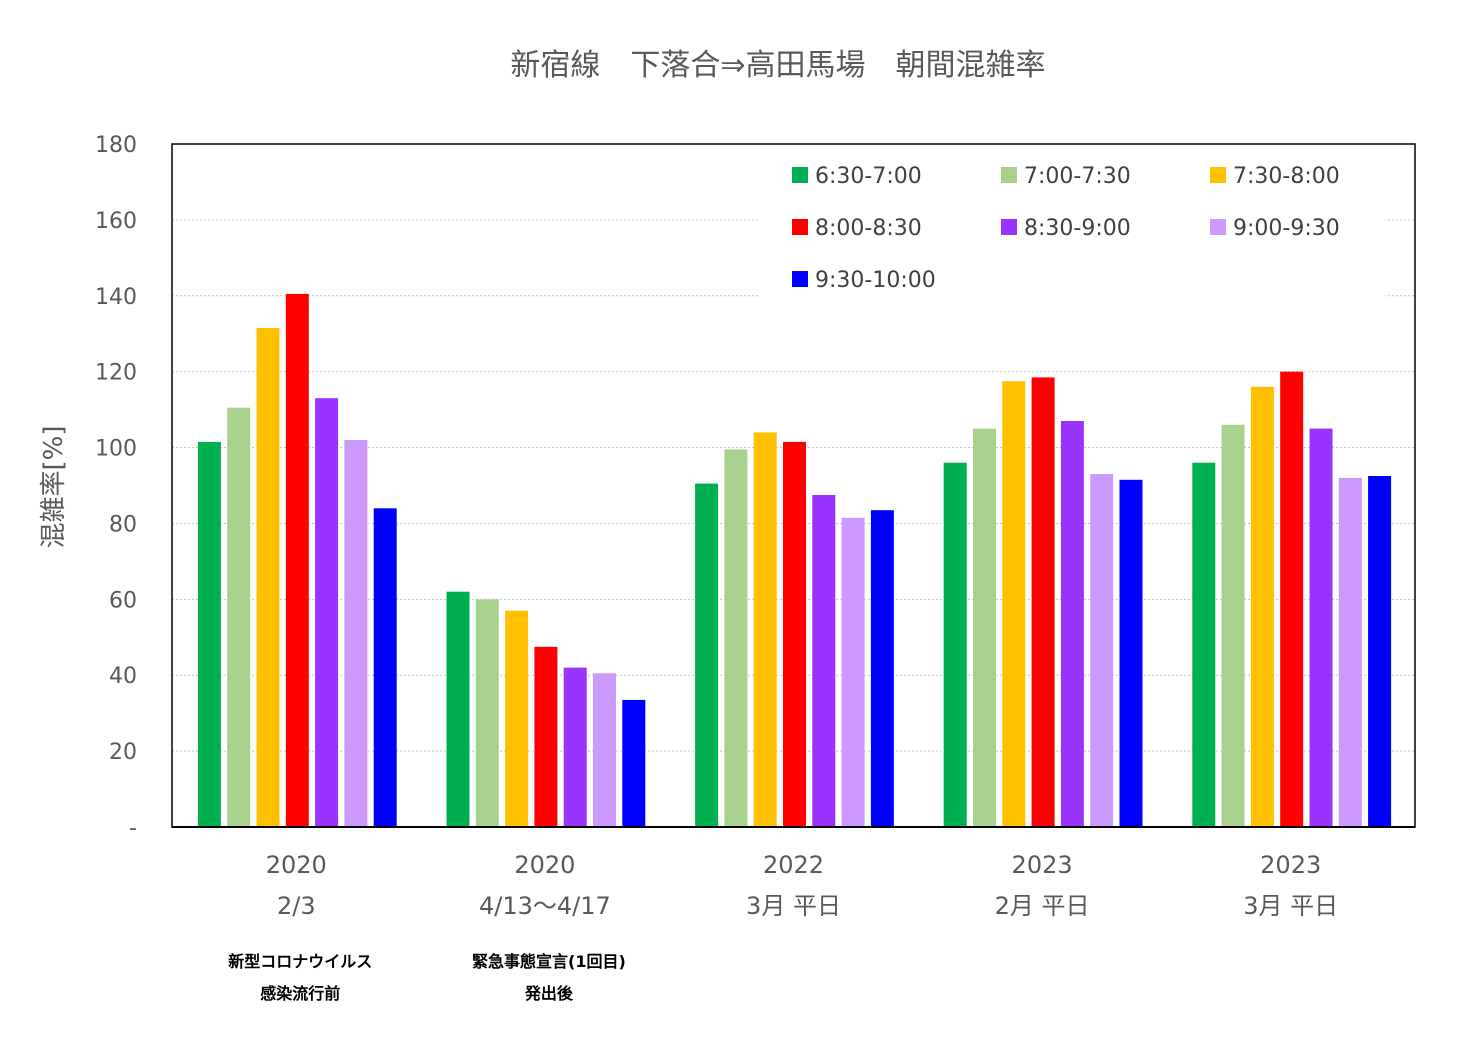 The image size is (1464, 1063). Describe the element at coordinates (116, 449) in the screenshot. I see `y-tick-label: 100` at that location.